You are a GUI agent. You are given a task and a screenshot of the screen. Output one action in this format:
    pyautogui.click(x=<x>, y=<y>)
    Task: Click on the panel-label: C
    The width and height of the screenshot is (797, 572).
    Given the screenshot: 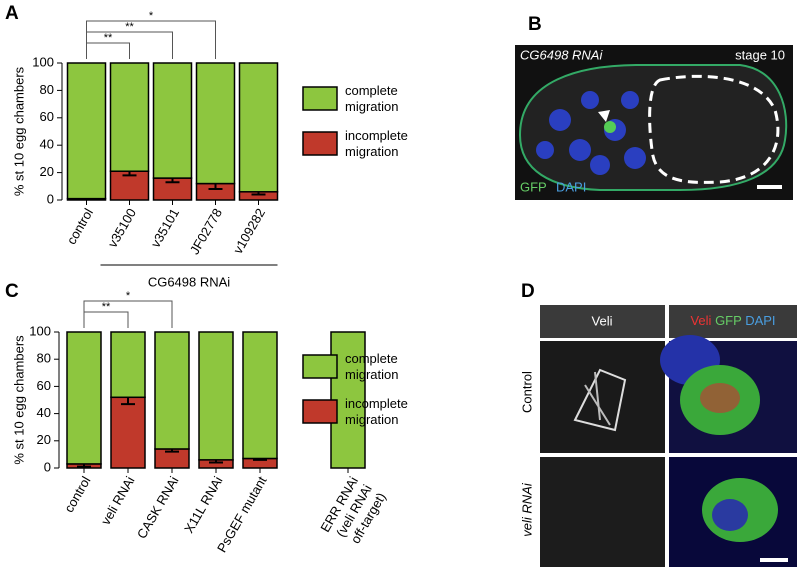 What is the action you would take?
    pyautogui.click(x=12, y=291)
    